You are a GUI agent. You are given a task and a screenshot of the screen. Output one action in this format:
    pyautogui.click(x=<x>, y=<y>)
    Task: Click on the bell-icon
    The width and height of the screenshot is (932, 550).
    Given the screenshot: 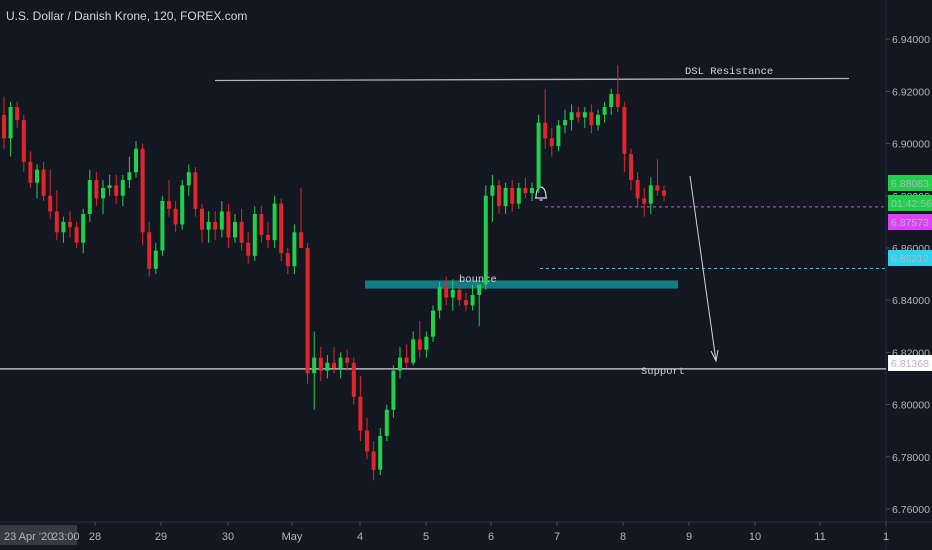 What is the action you would take?
    pyautogui.click(x=541, y=193)
    